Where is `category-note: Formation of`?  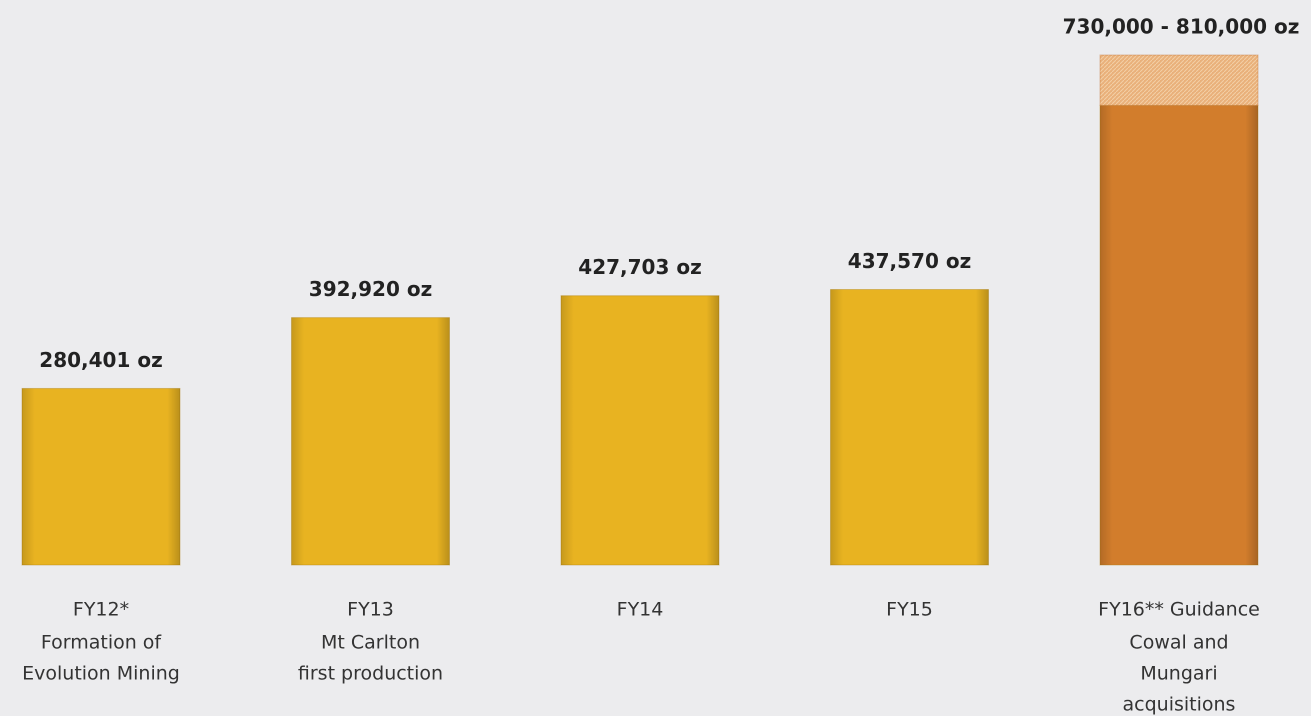 category-note: Formation of is located at coordinates (102, 643).